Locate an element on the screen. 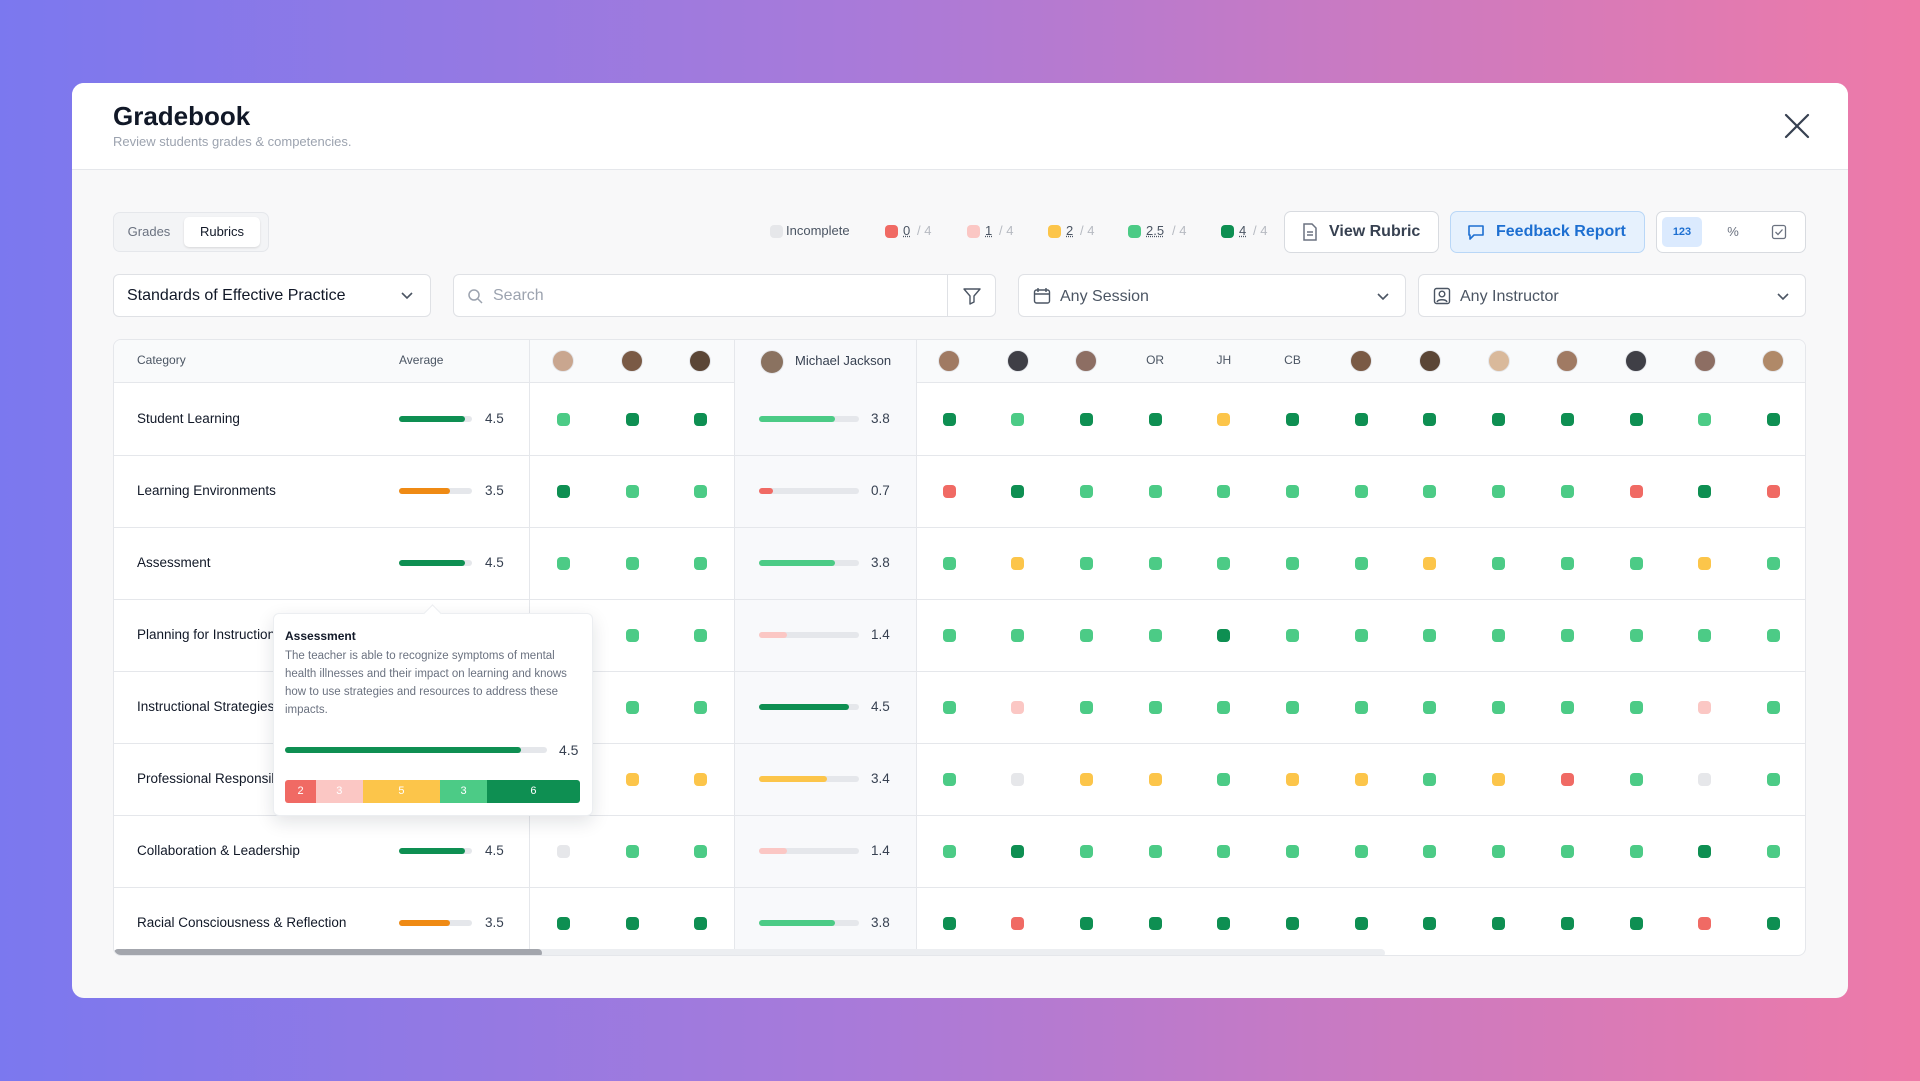 The image size is (1920, 1081). toggle-option: % is located at coordinates (1733, 231).